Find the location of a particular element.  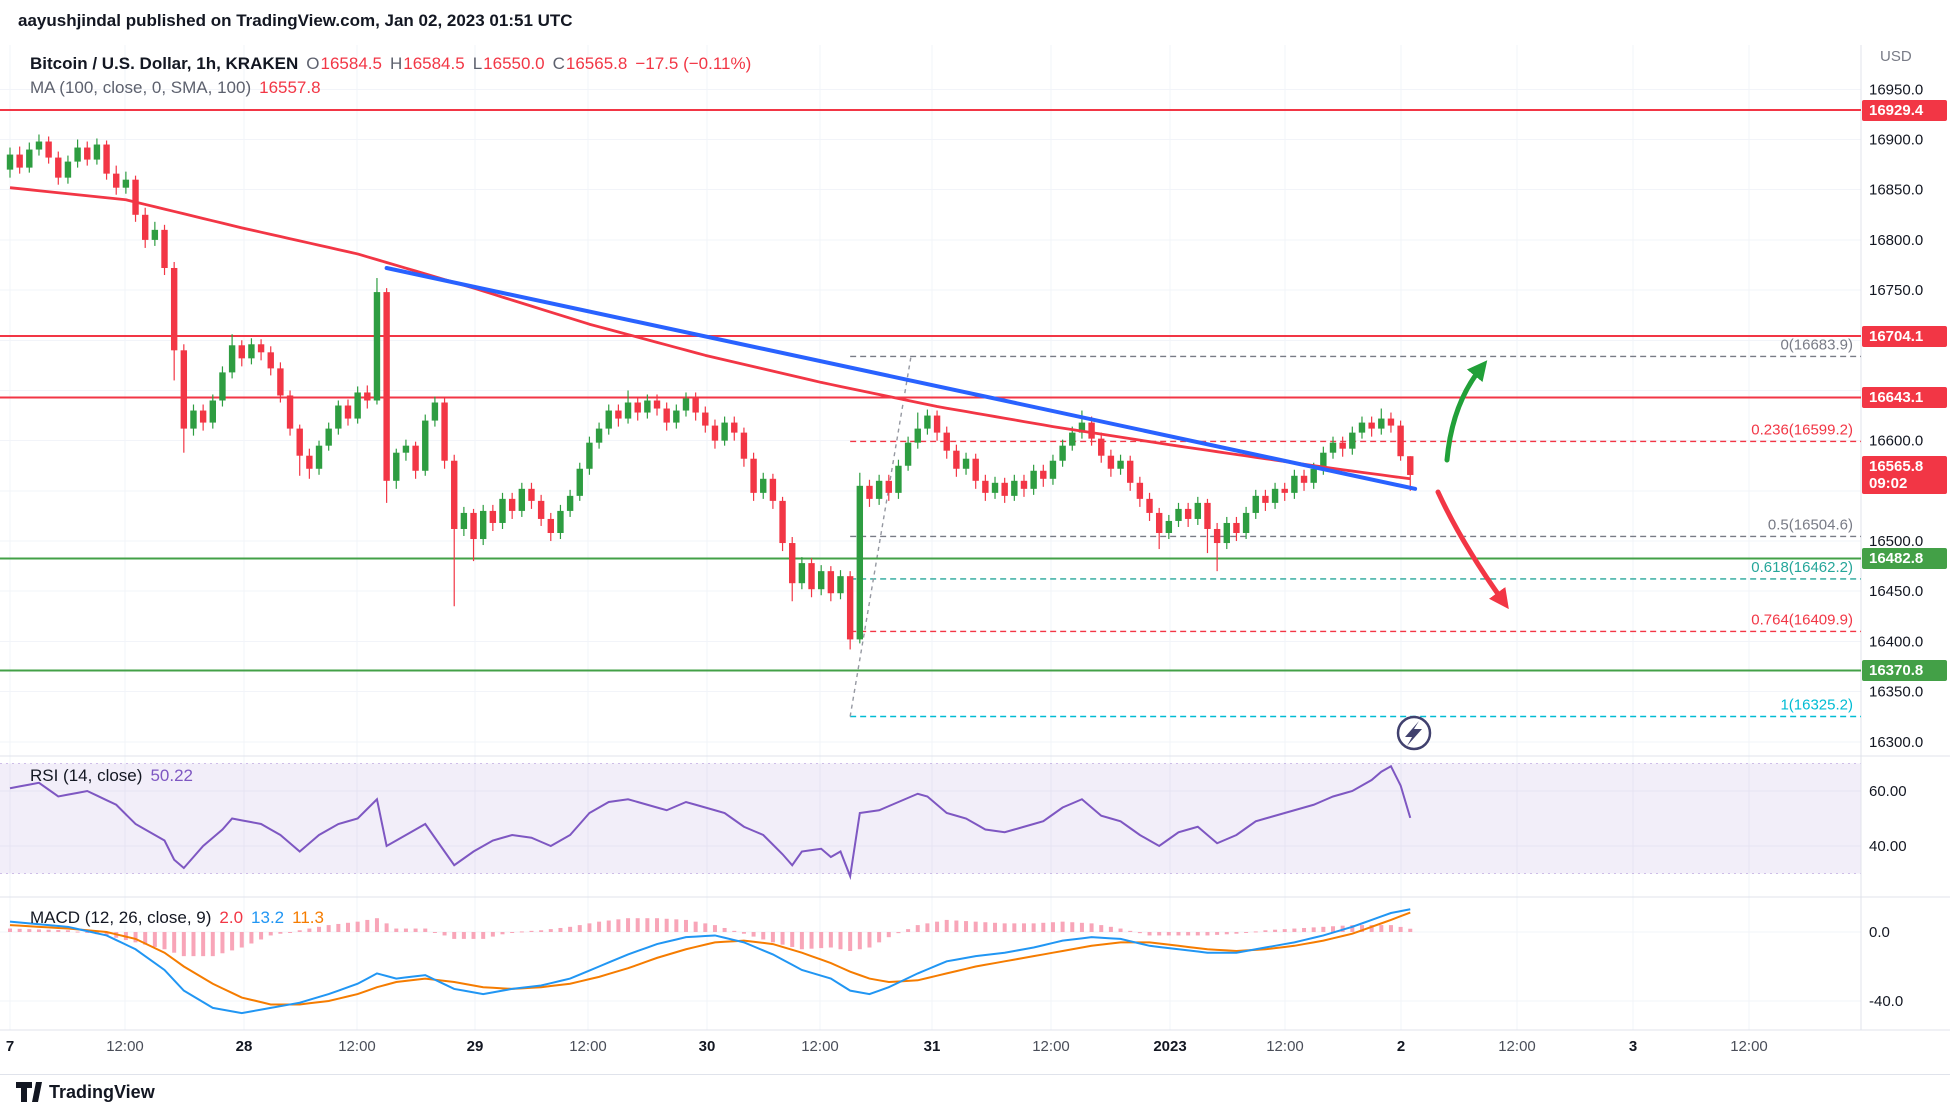

symbol-title: Bitcoin / U.S. Dollar, 1h, KRAKEN is located at coordinates (164, 63).